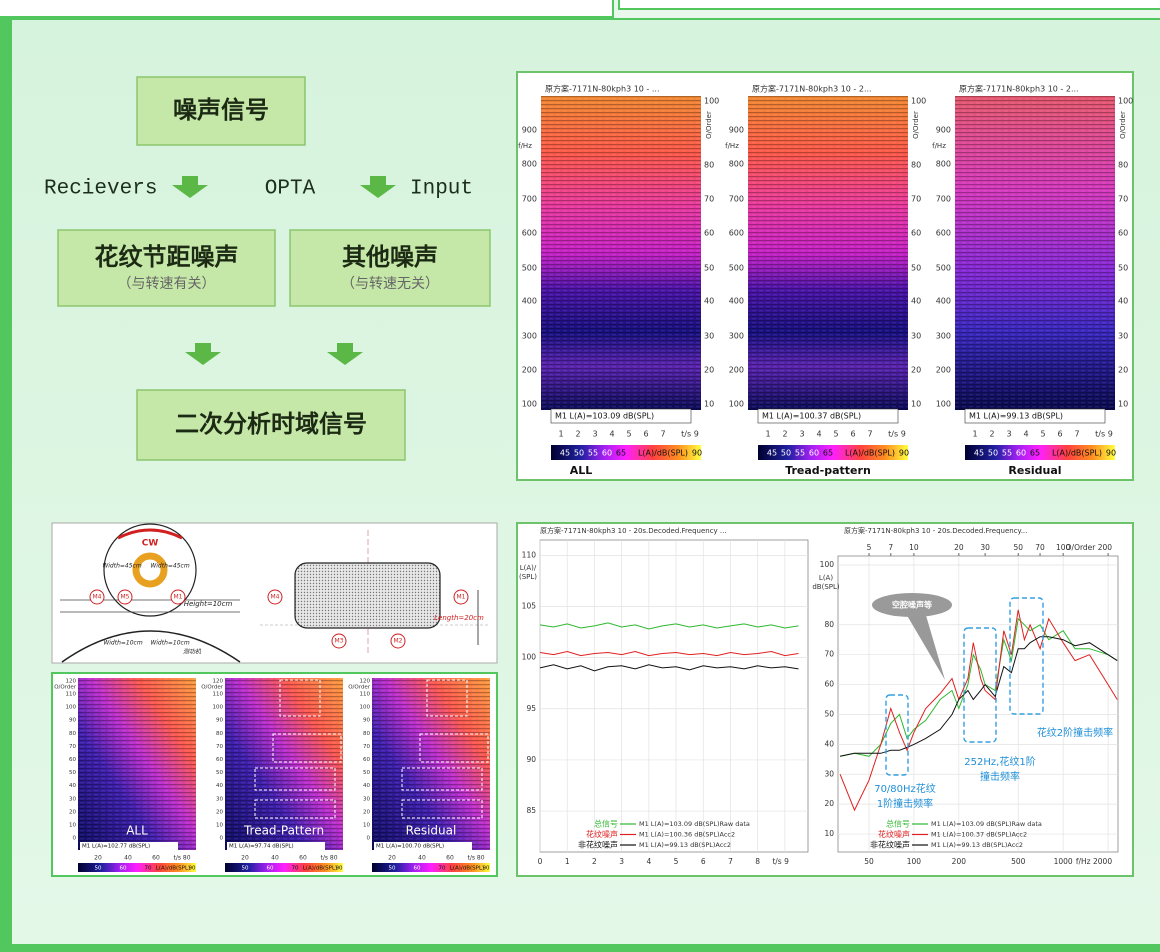 This screenshot has width=1160, height=952. I want to click on y-tick-label: 500, so click(529, 268).